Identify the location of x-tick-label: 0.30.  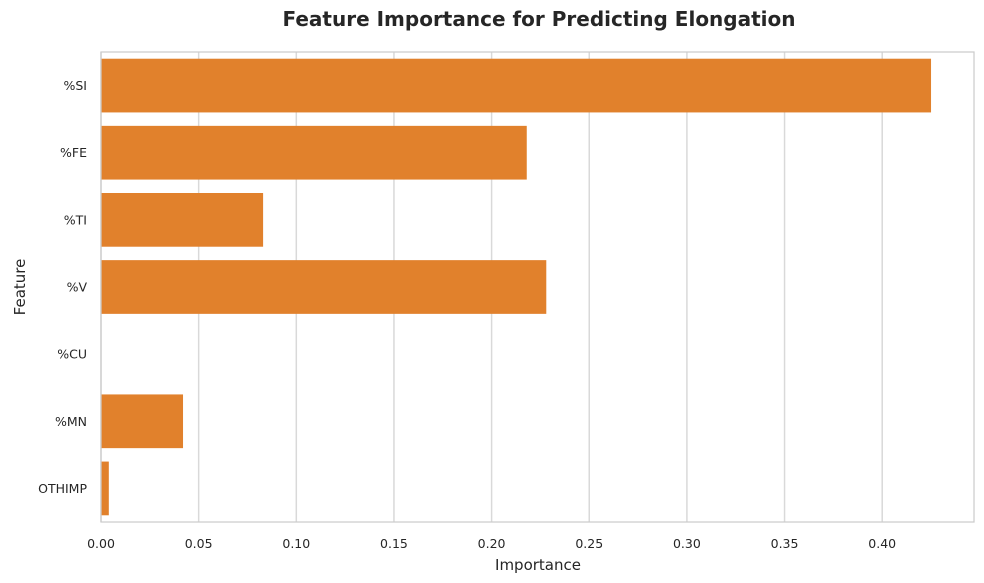
(687, 543).